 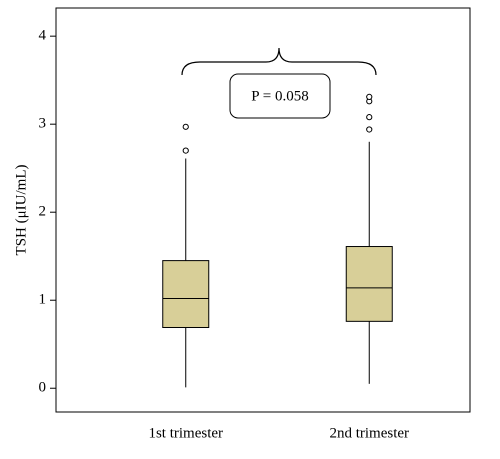 What do you see at coordinates (43, 212) in the screenshot?
I see `y-tick-label: 2` at bounding box center [43, 212].